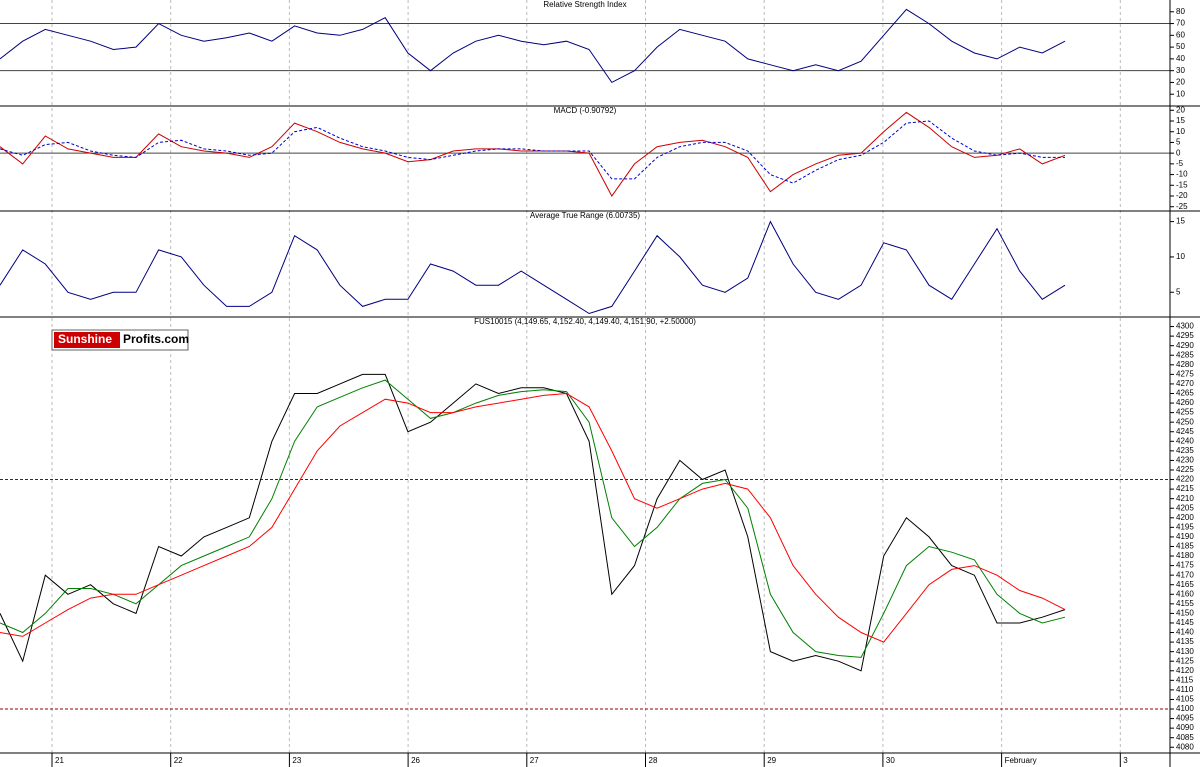 This screenshot has height=767, width=1200. Describe the element at coordinates (1182, 174) in the screenshot. I see `y-tick-label: -10` at that location.